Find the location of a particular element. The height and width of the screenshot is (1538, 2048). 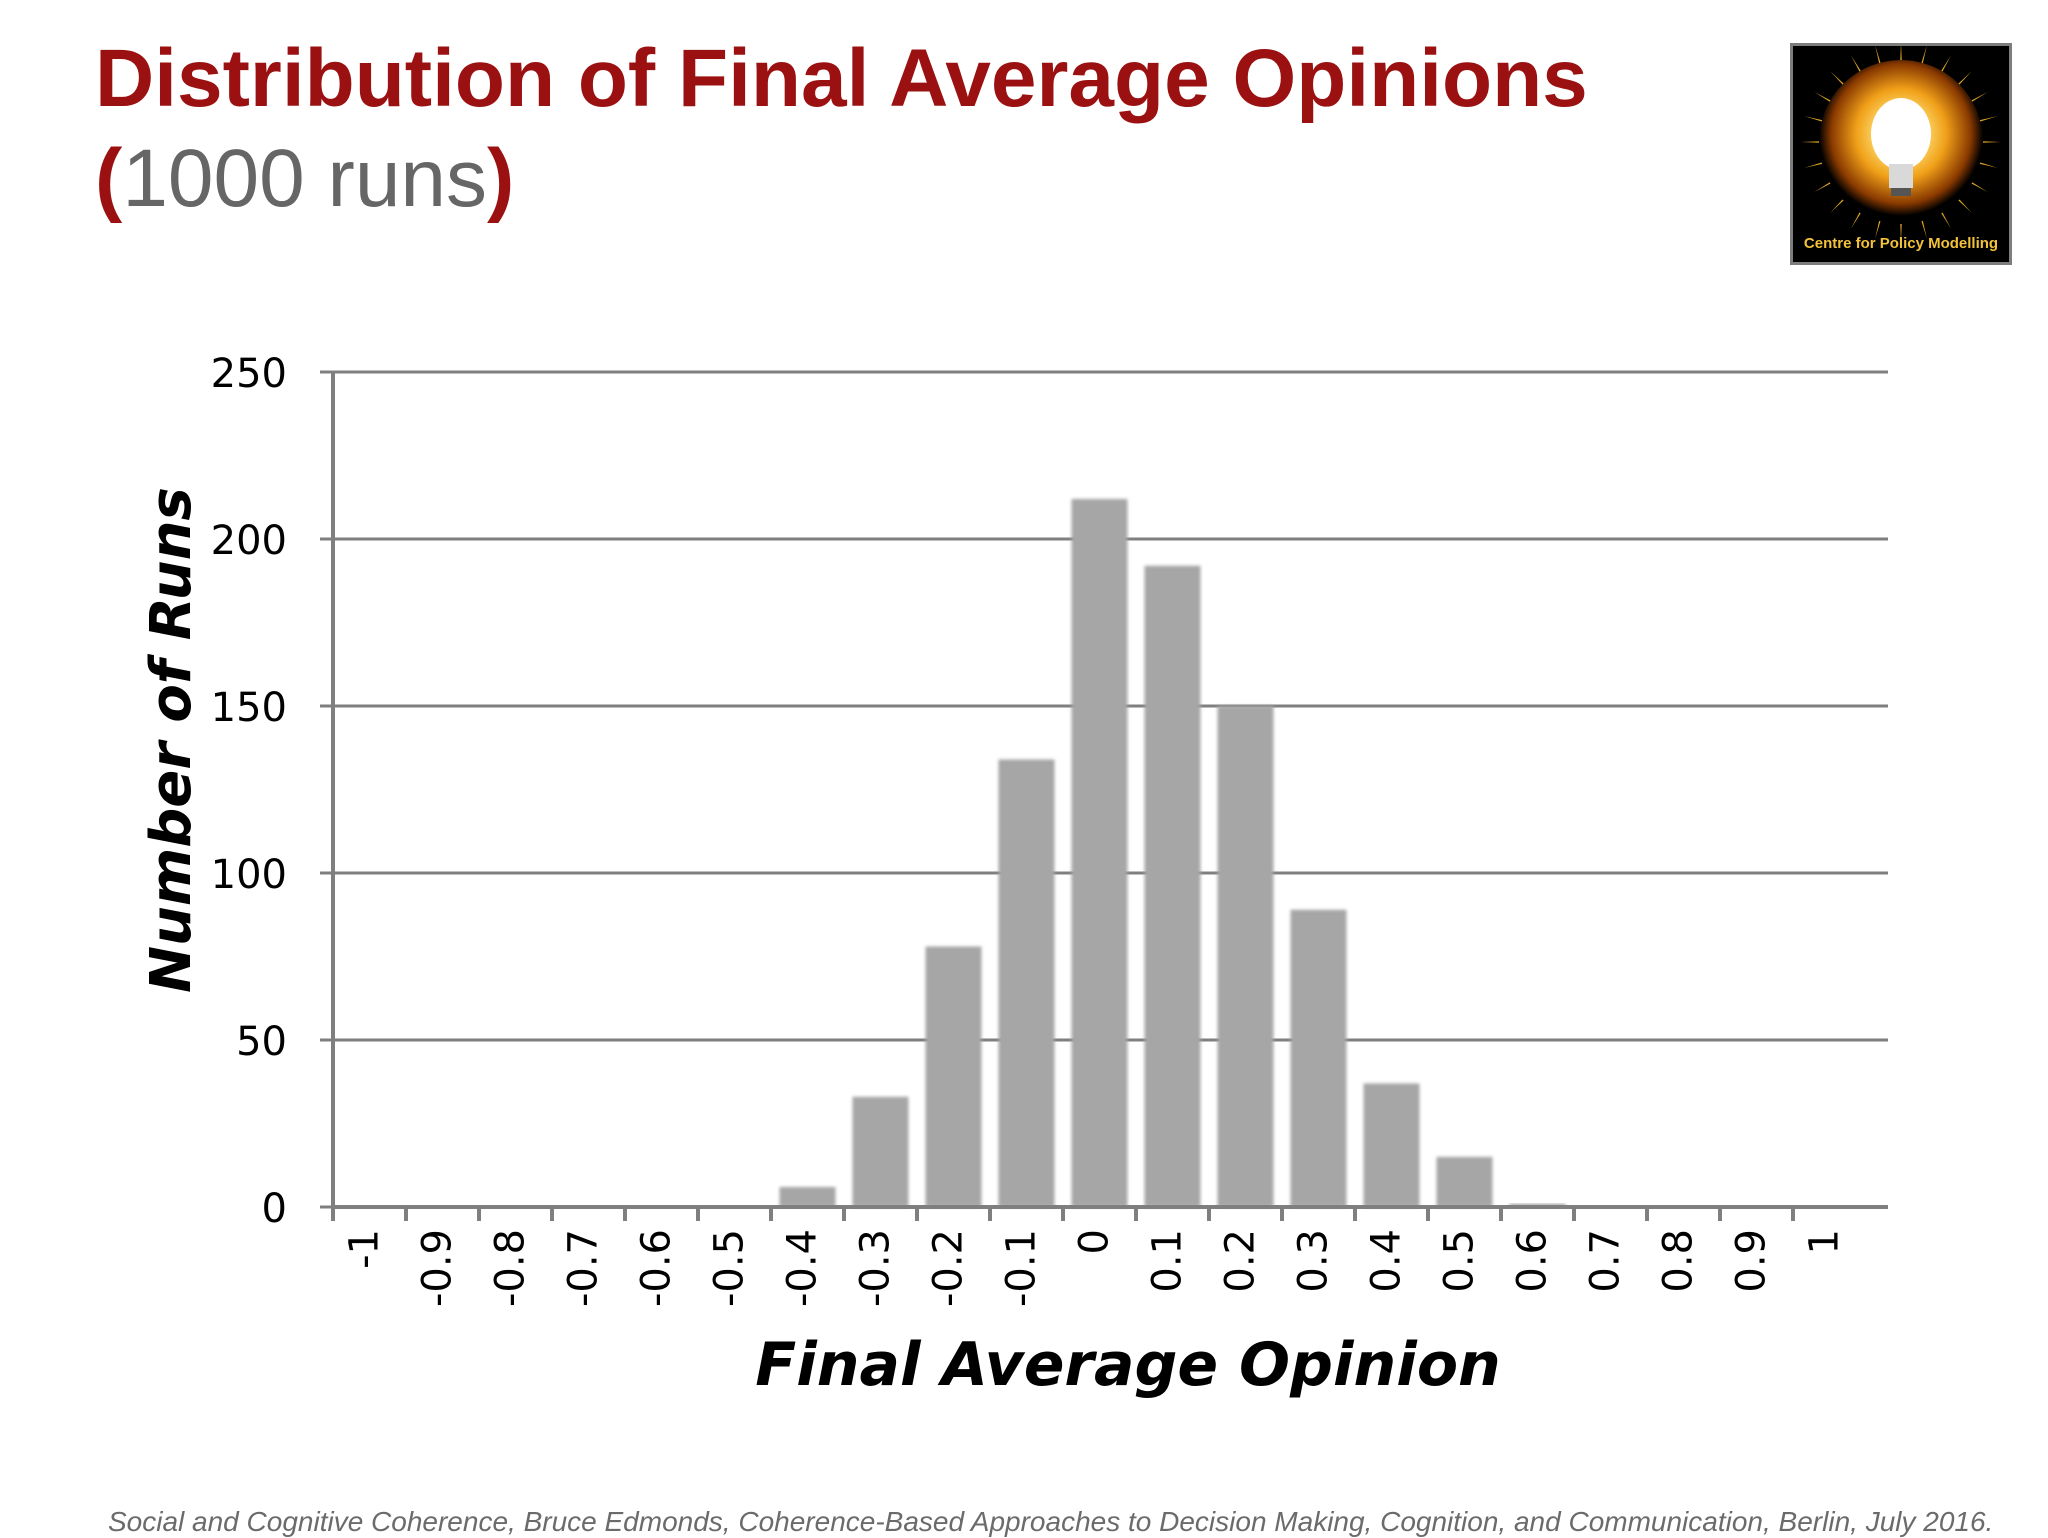

page-subtitle: (1000 runs) is located at coordinates (304, 179).